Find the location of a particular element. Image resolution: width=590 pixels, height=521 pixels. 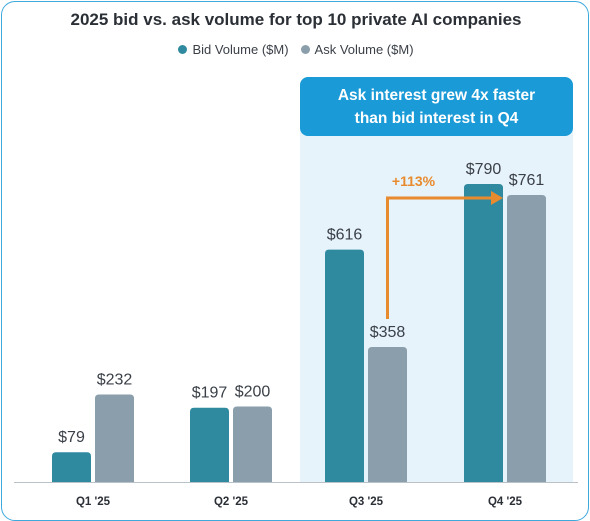

x-tick-label-q4: Q4 '25 is located at coordinates (505, 502).